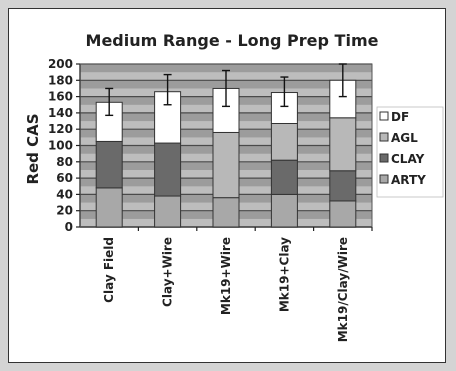  Describe the element at coordinates (64, 162) in the screenshot. I see `y-tick-label: 80` at that location.